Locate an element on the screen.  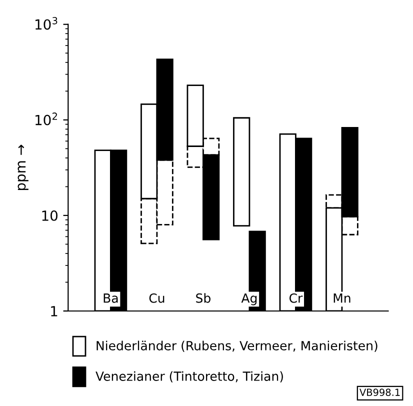
x-tick-label: Cu is located at coordinates (156, 298).